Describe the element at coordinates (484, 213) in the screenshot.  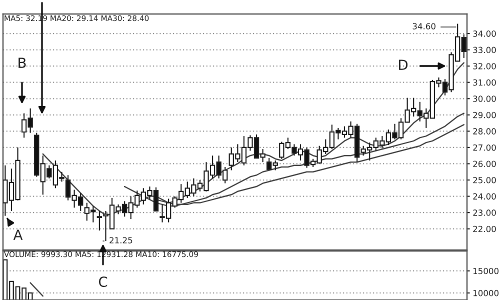
I see `y-tick-label: 23.00` at that location.